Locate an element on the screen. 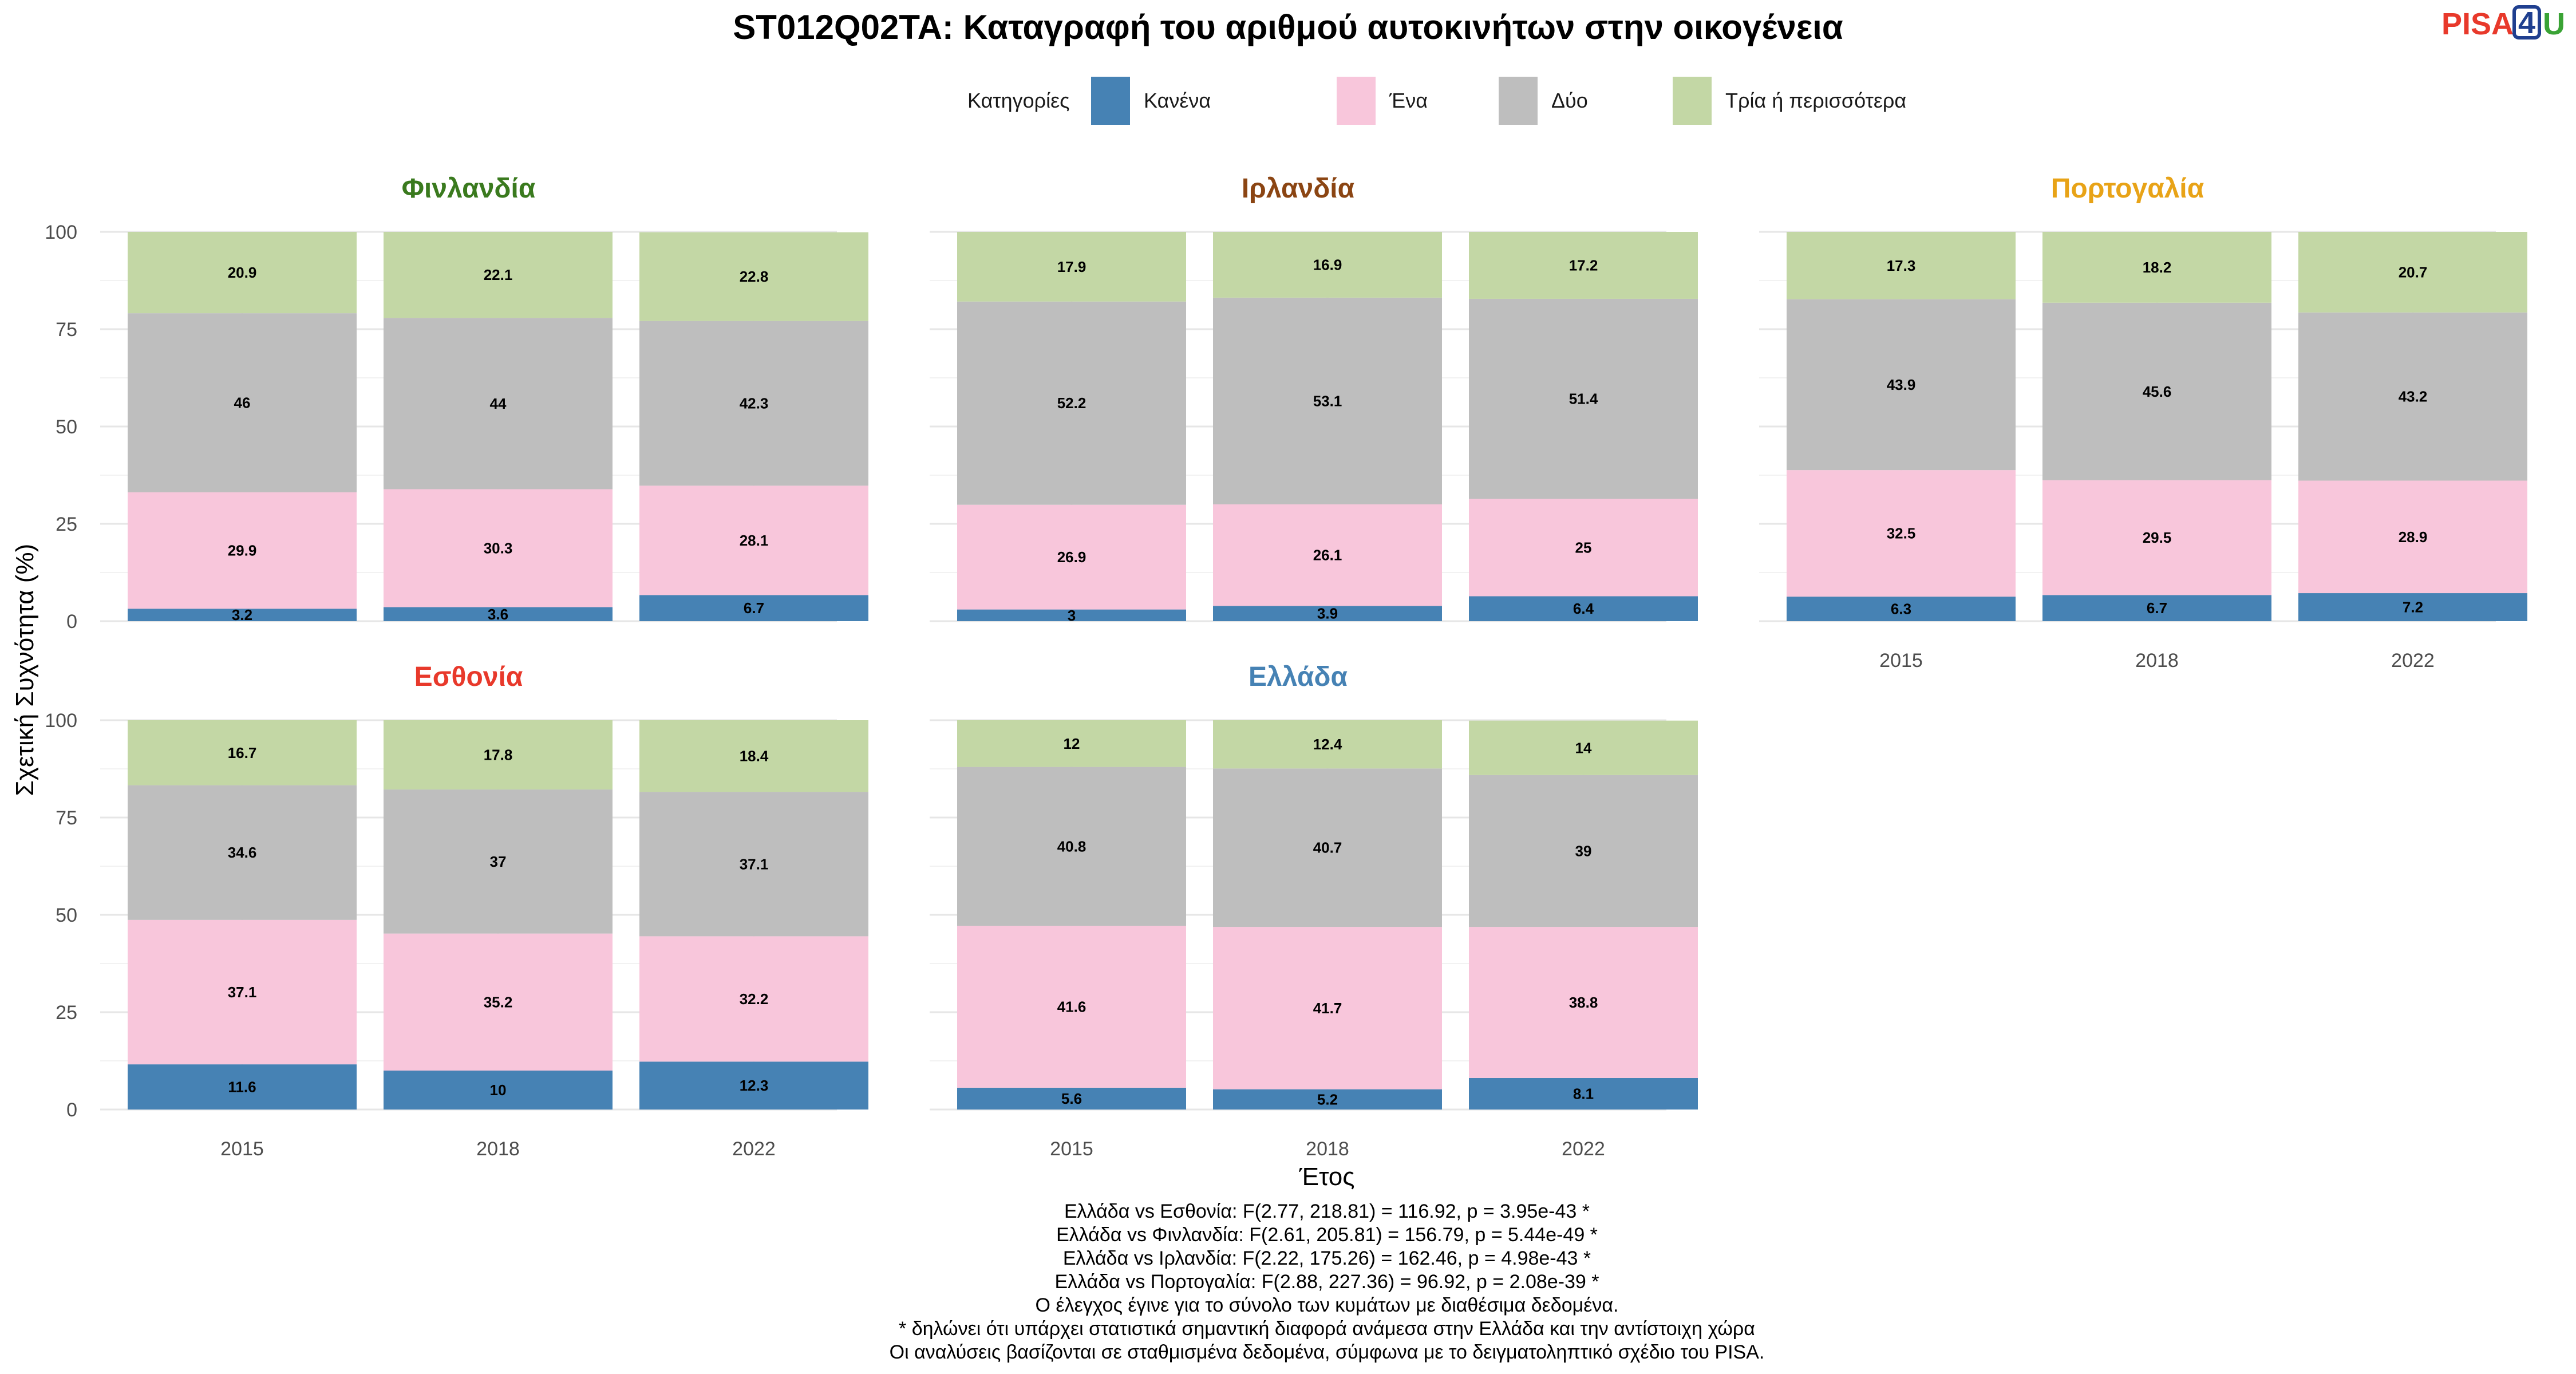  bar-εσθονία-2015-1 is located at coordinates (242, 992).